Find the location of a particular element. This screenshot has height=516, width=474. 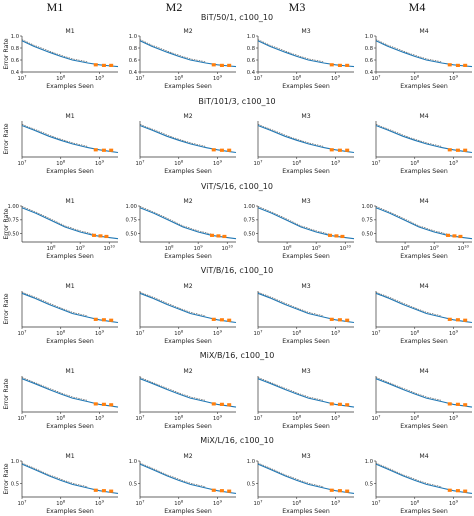

observed-line-r4-m3 is located at coordinates (290, 304).